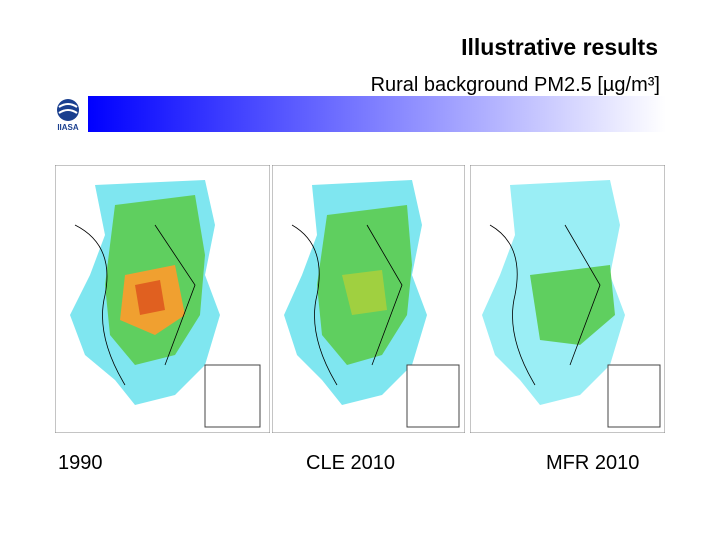  What do you see at coordinates (368, 299) in the screenshot?
I see `map-cle-2010` at bounding box center [368, 299].